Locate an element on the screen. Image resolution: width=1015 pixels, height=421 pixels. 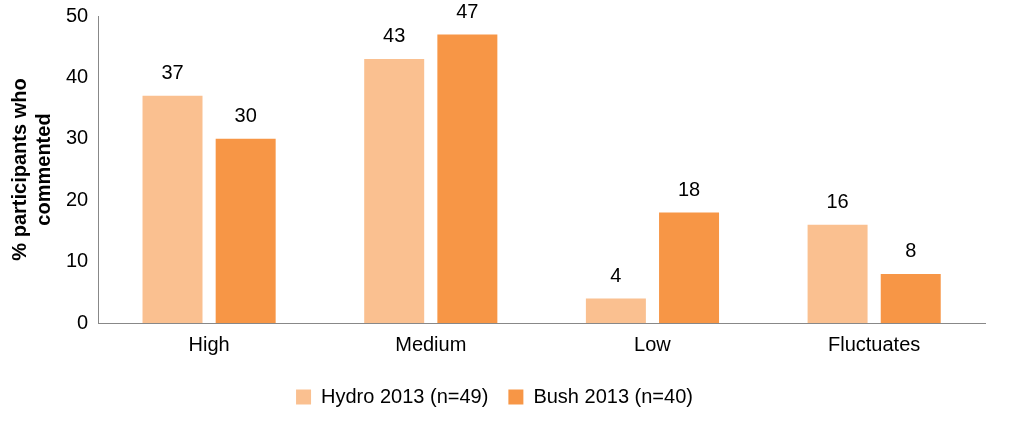
legend-label: Hydro 2013 (n=49) is located at coordinates (405, 395).